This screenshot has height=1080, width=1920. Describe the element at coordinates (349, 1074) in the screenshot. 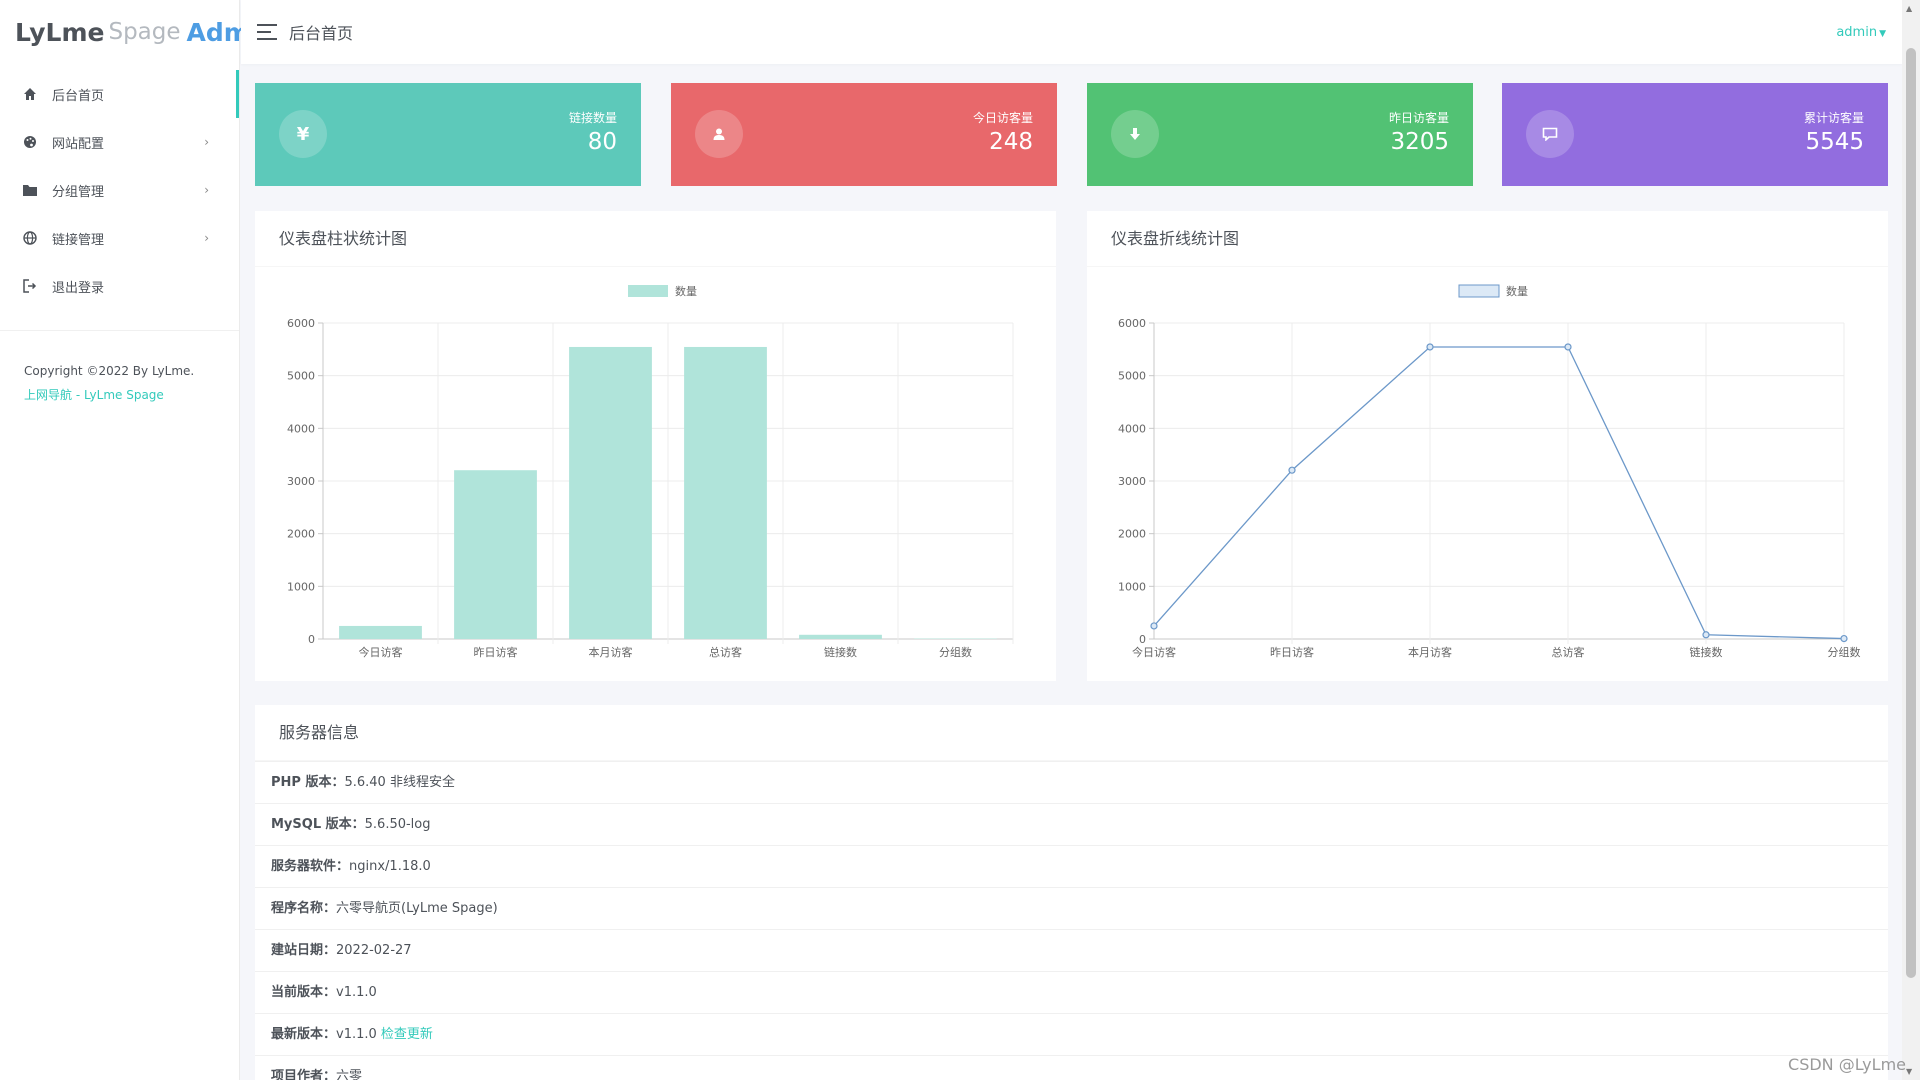

I see `info-value: 六零` at that location.